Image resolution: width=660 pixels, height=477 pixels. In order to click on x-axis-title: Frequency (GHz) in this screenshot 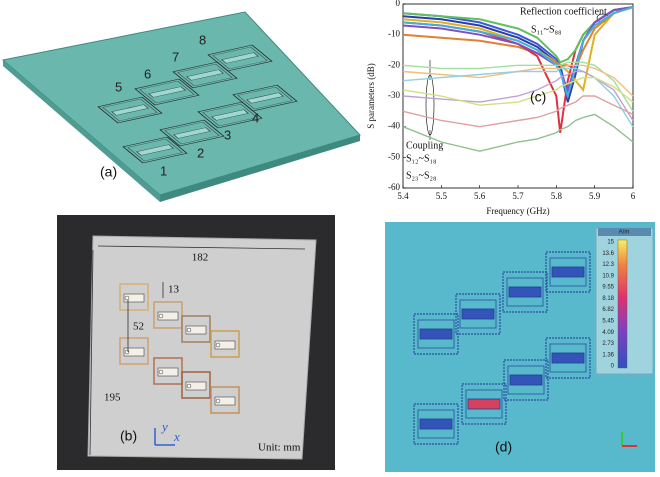, I will do `click(517, 211)`.